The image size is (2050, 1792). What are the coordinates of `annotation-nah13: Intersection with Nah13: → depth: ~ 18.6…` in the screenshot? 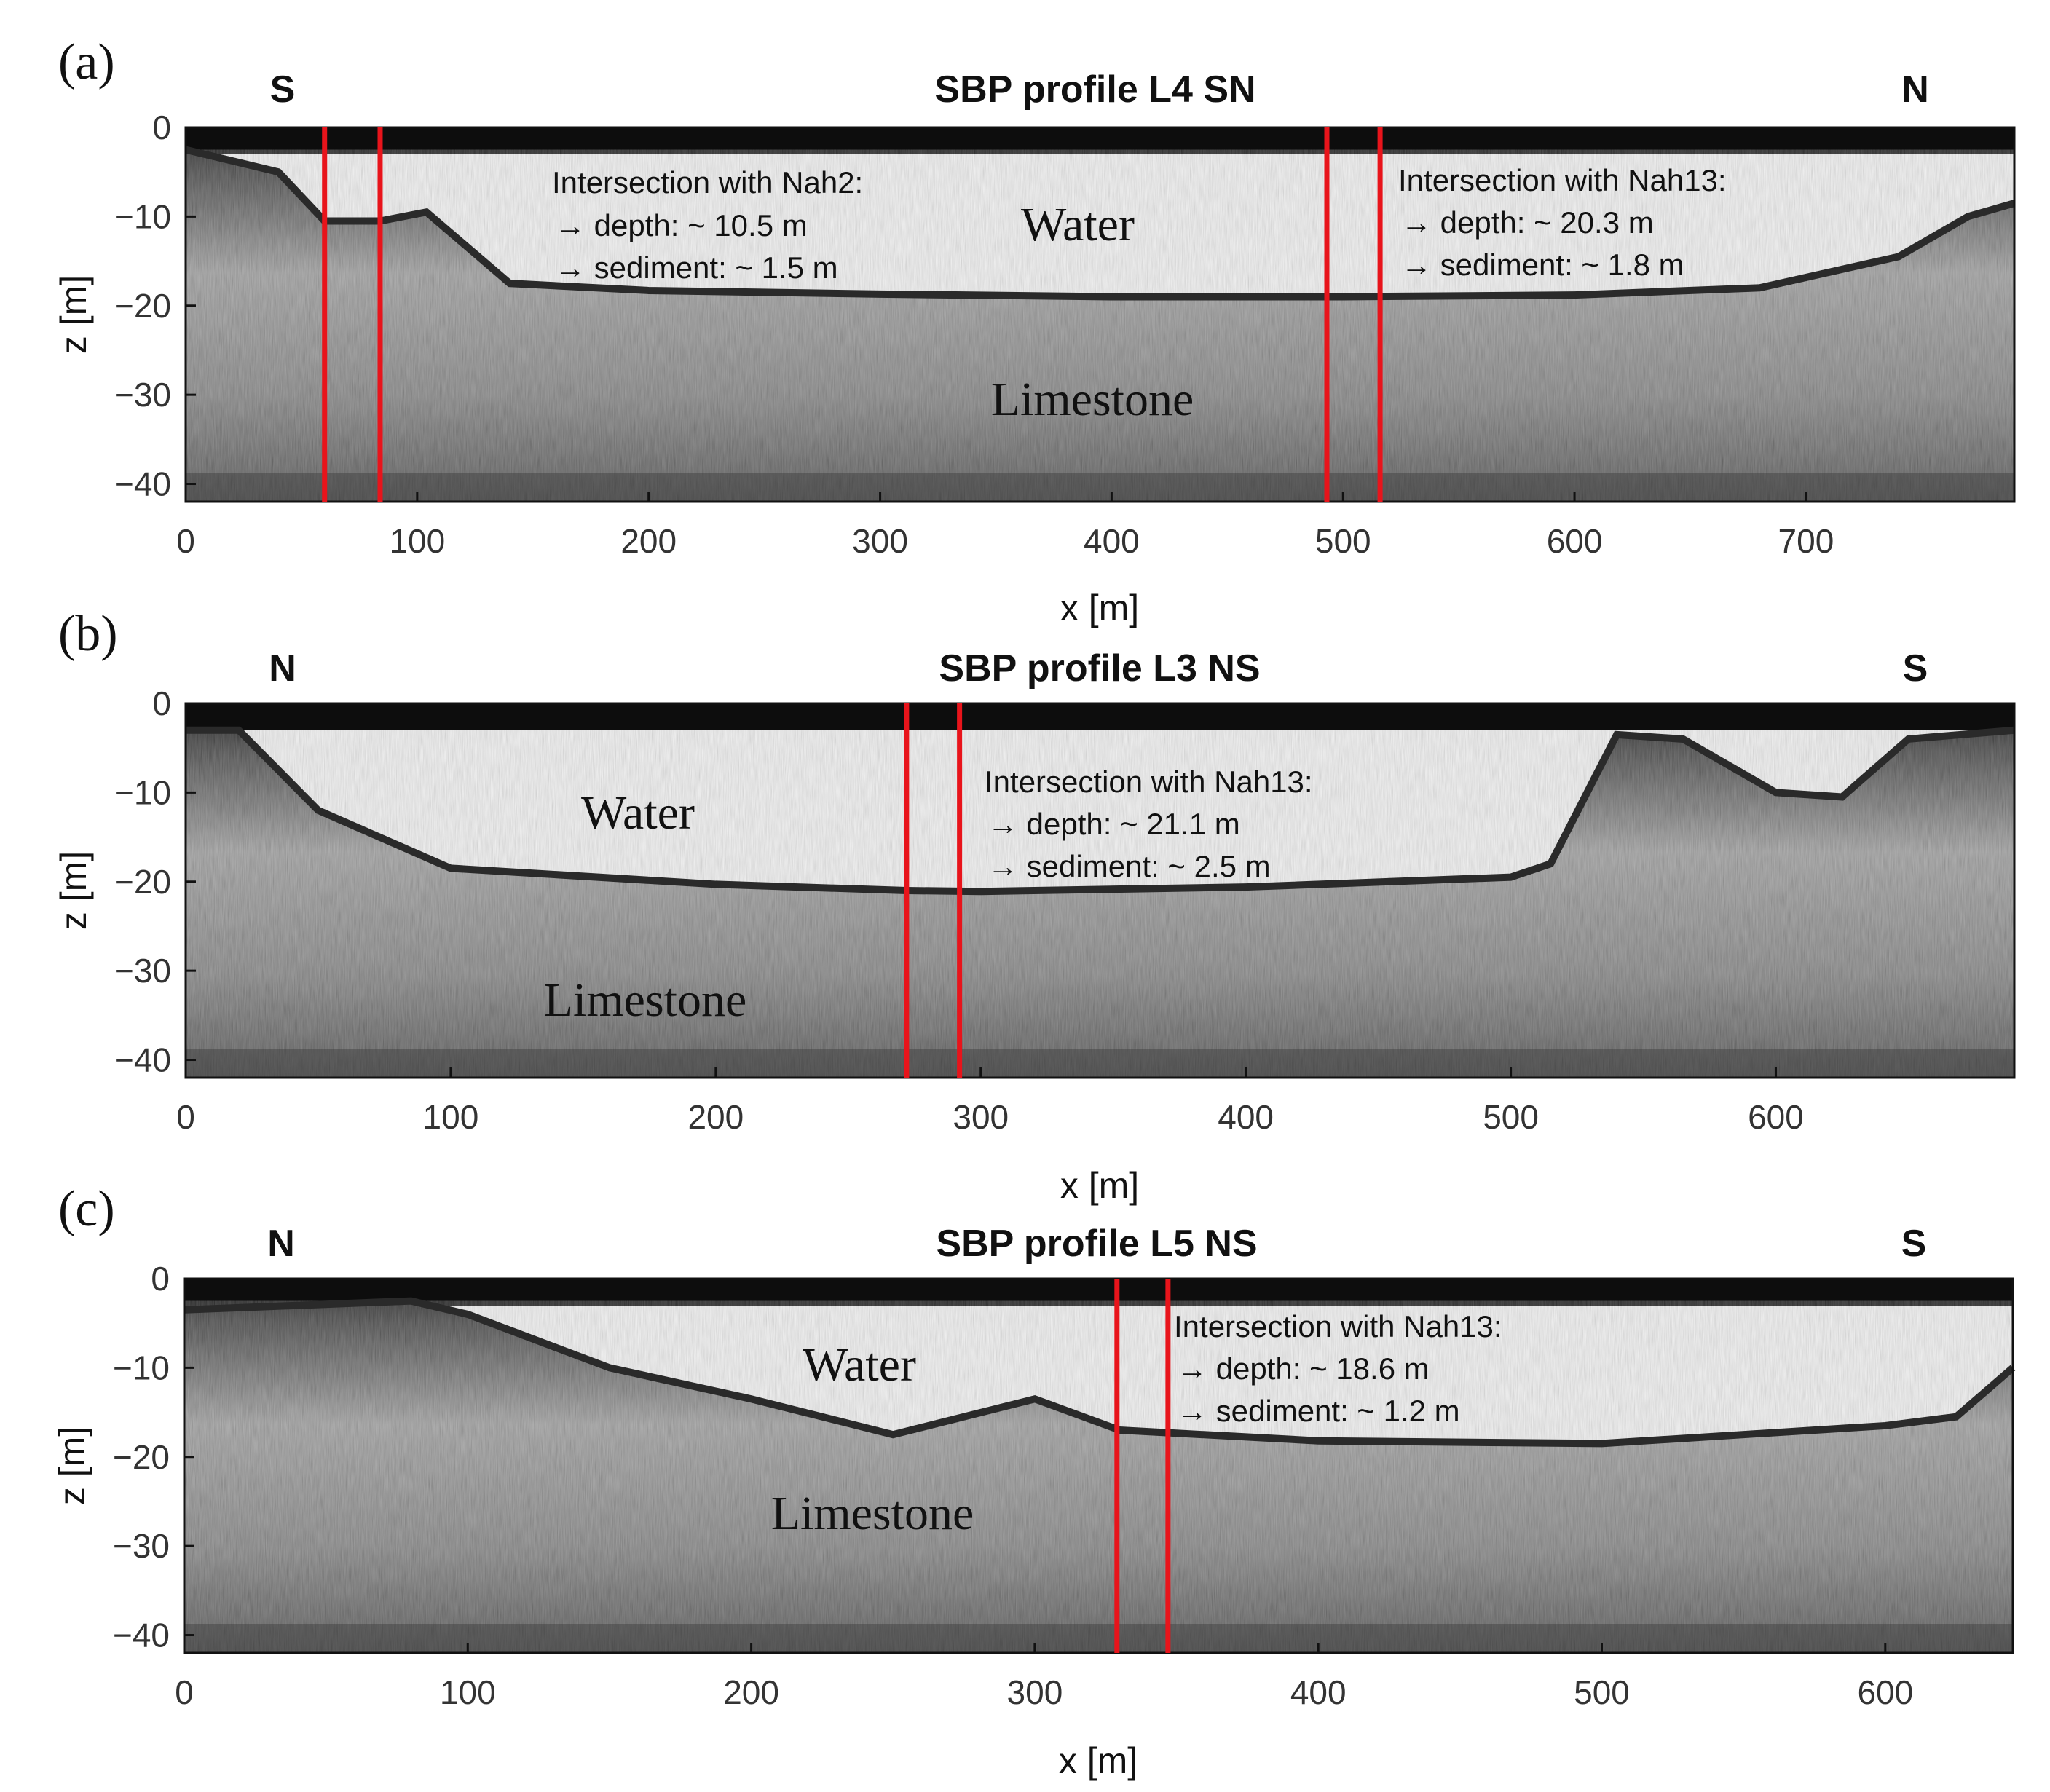 It's located at (1338, 1368).